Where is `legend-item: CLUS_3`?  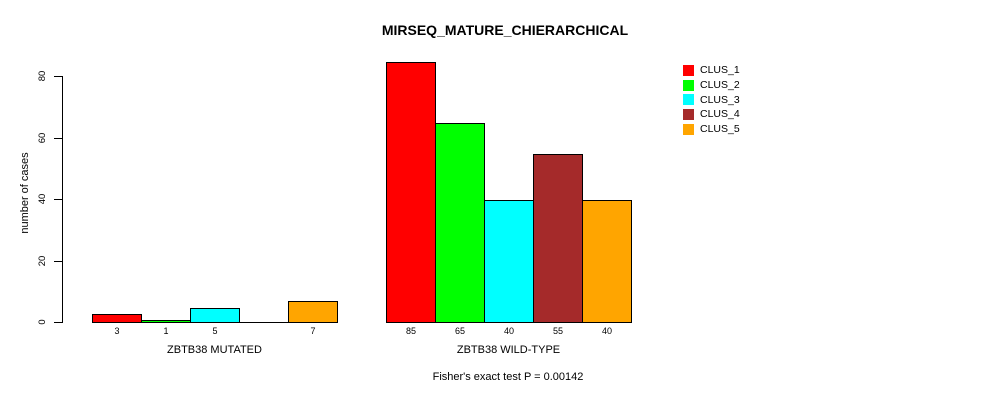
legend-item: CLUS_3 is located at coordinates (711, 99).